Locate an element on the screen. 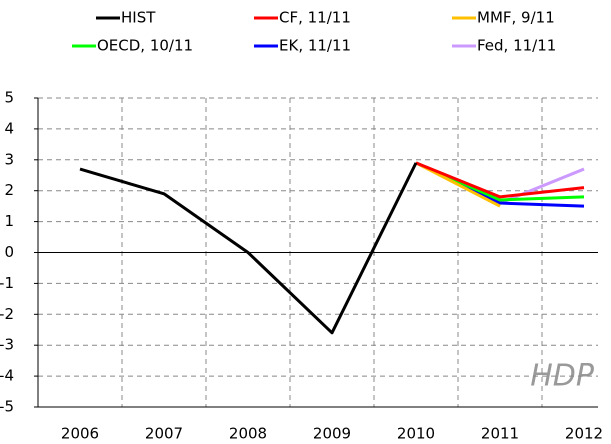 The image size is (611, 444). legend-label: Fed, 11/11 is located at coordinates (516, 46).